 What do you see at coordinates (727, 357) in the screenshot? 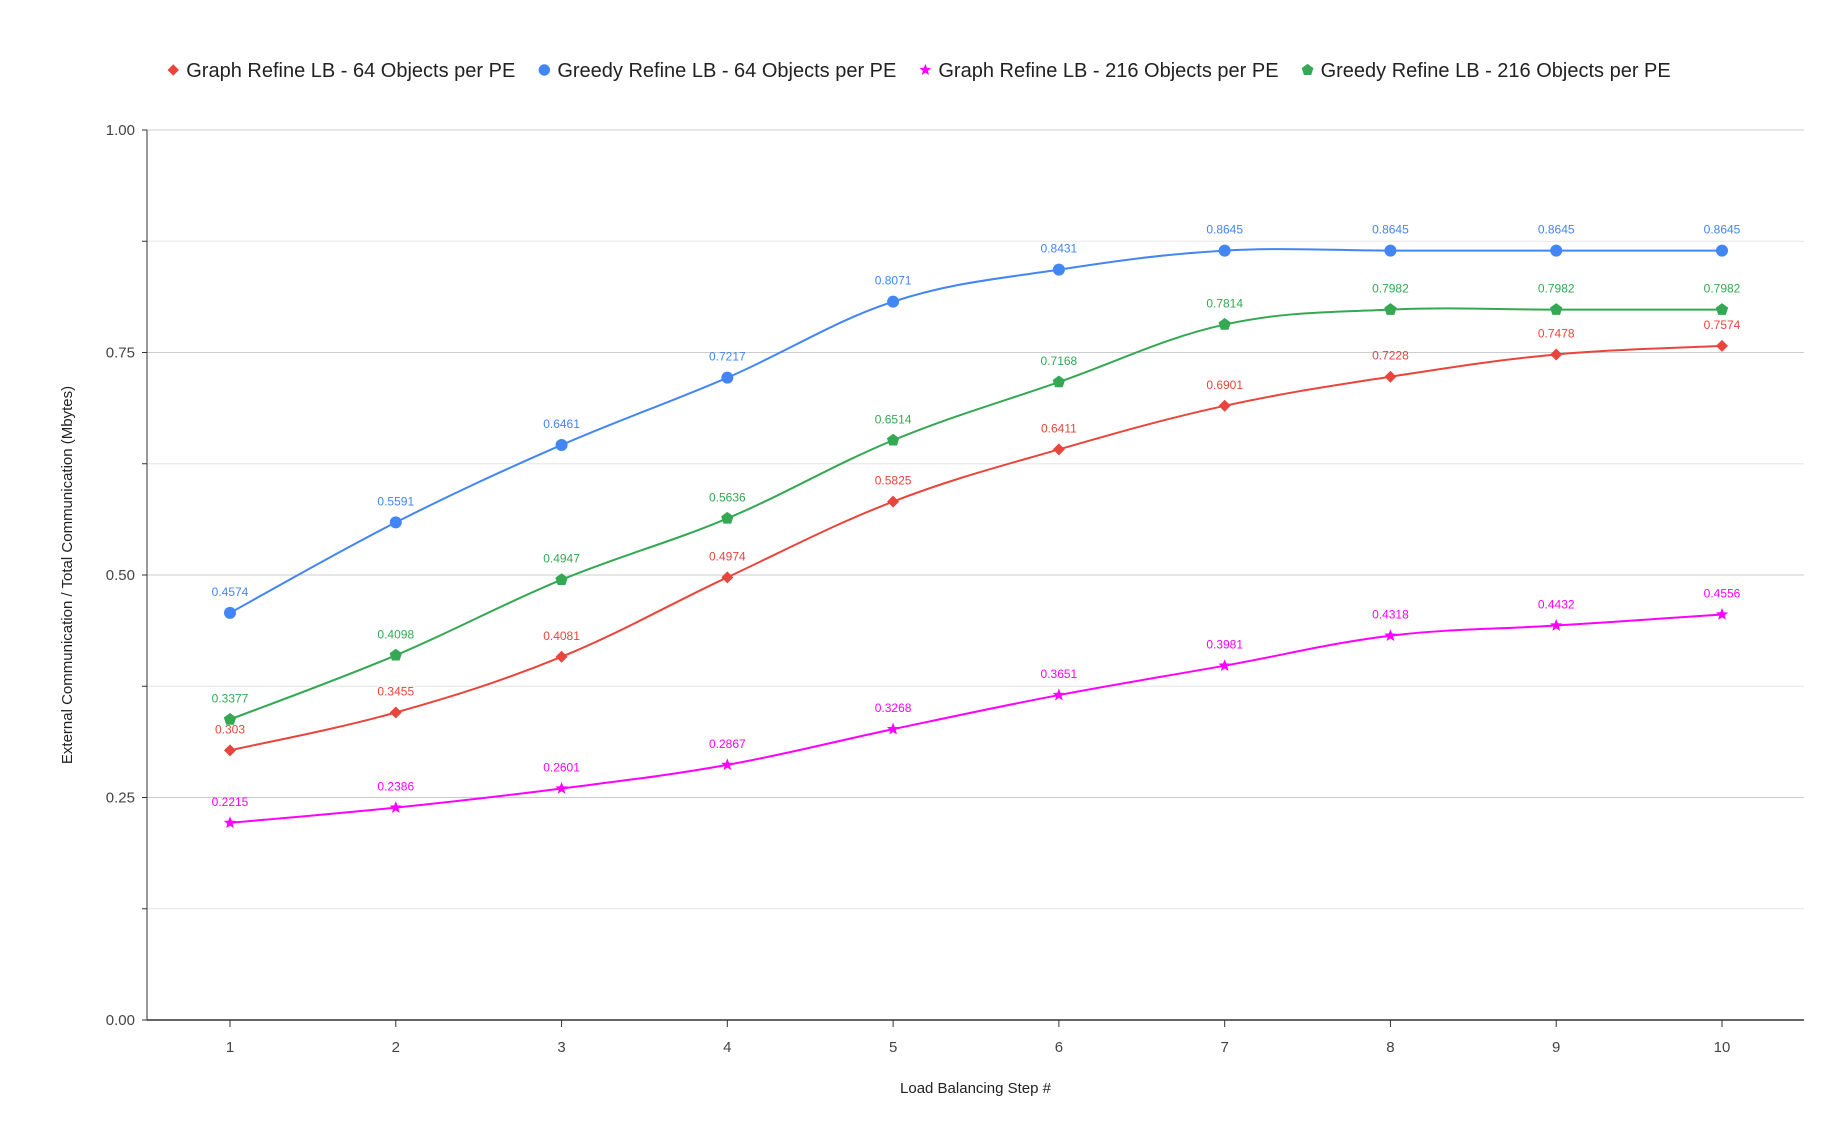
I see `data-label-series-2: 0.7217` at bounding box center [727, 357].